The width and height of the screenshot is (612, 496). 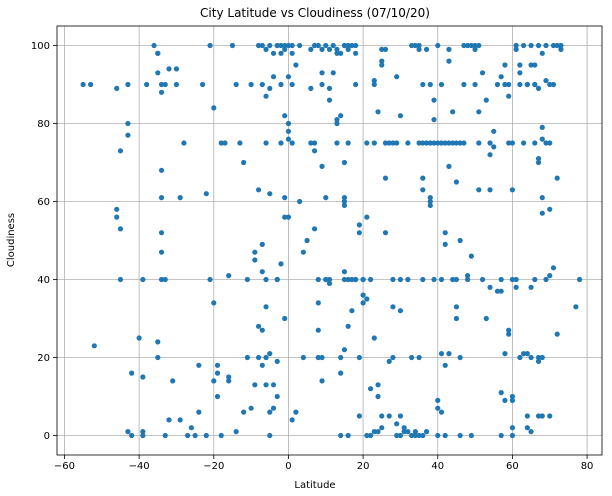 What do you see at coordinates (43, 280) in the screenshot?
I see `y-tick-label: 40` at bounding box center [43, 280].